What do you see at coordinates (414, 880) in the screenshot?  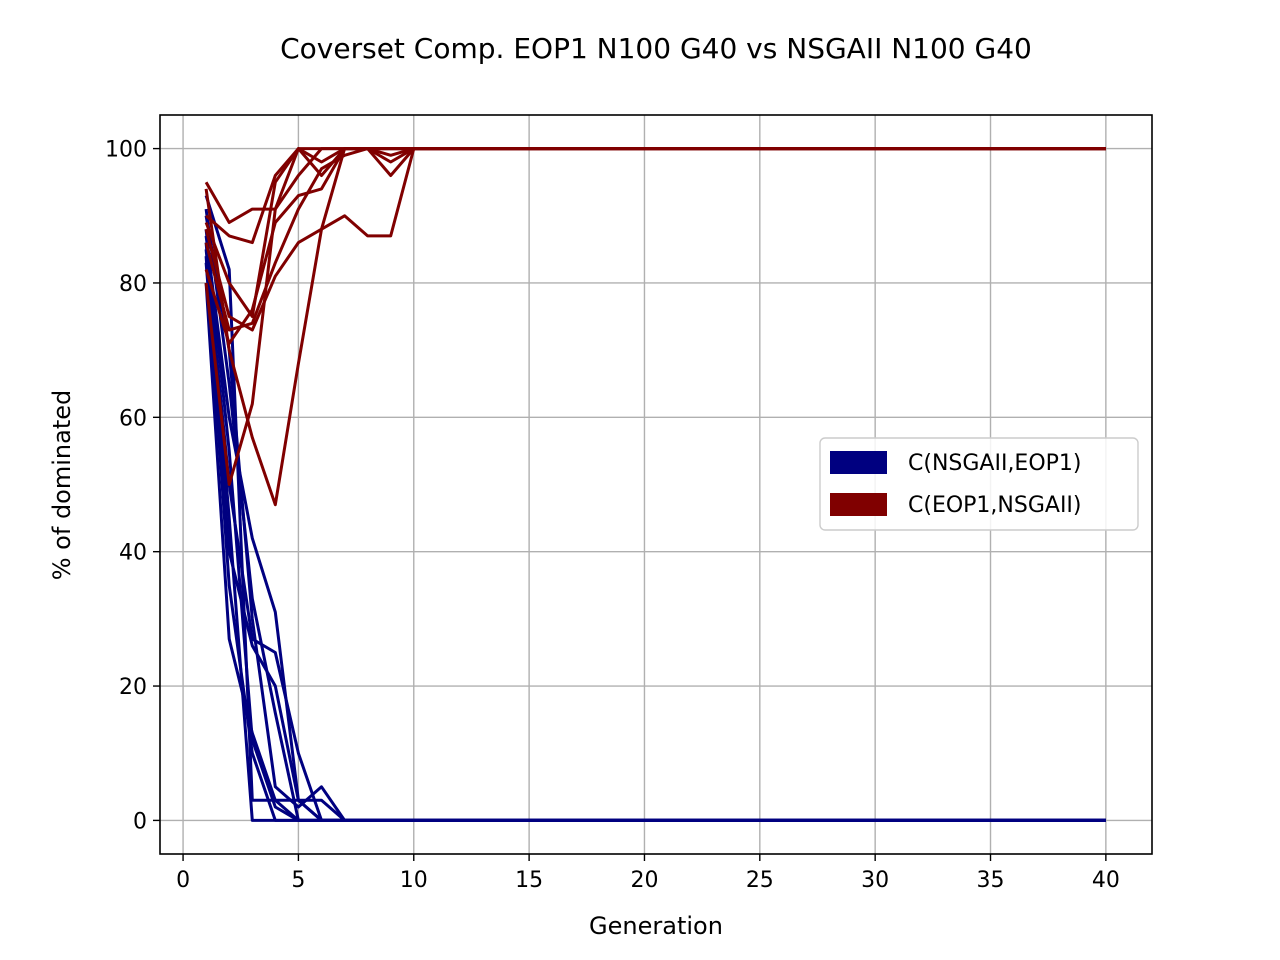 I see `x-tick-label: 10` at bounding box center [414, 880].